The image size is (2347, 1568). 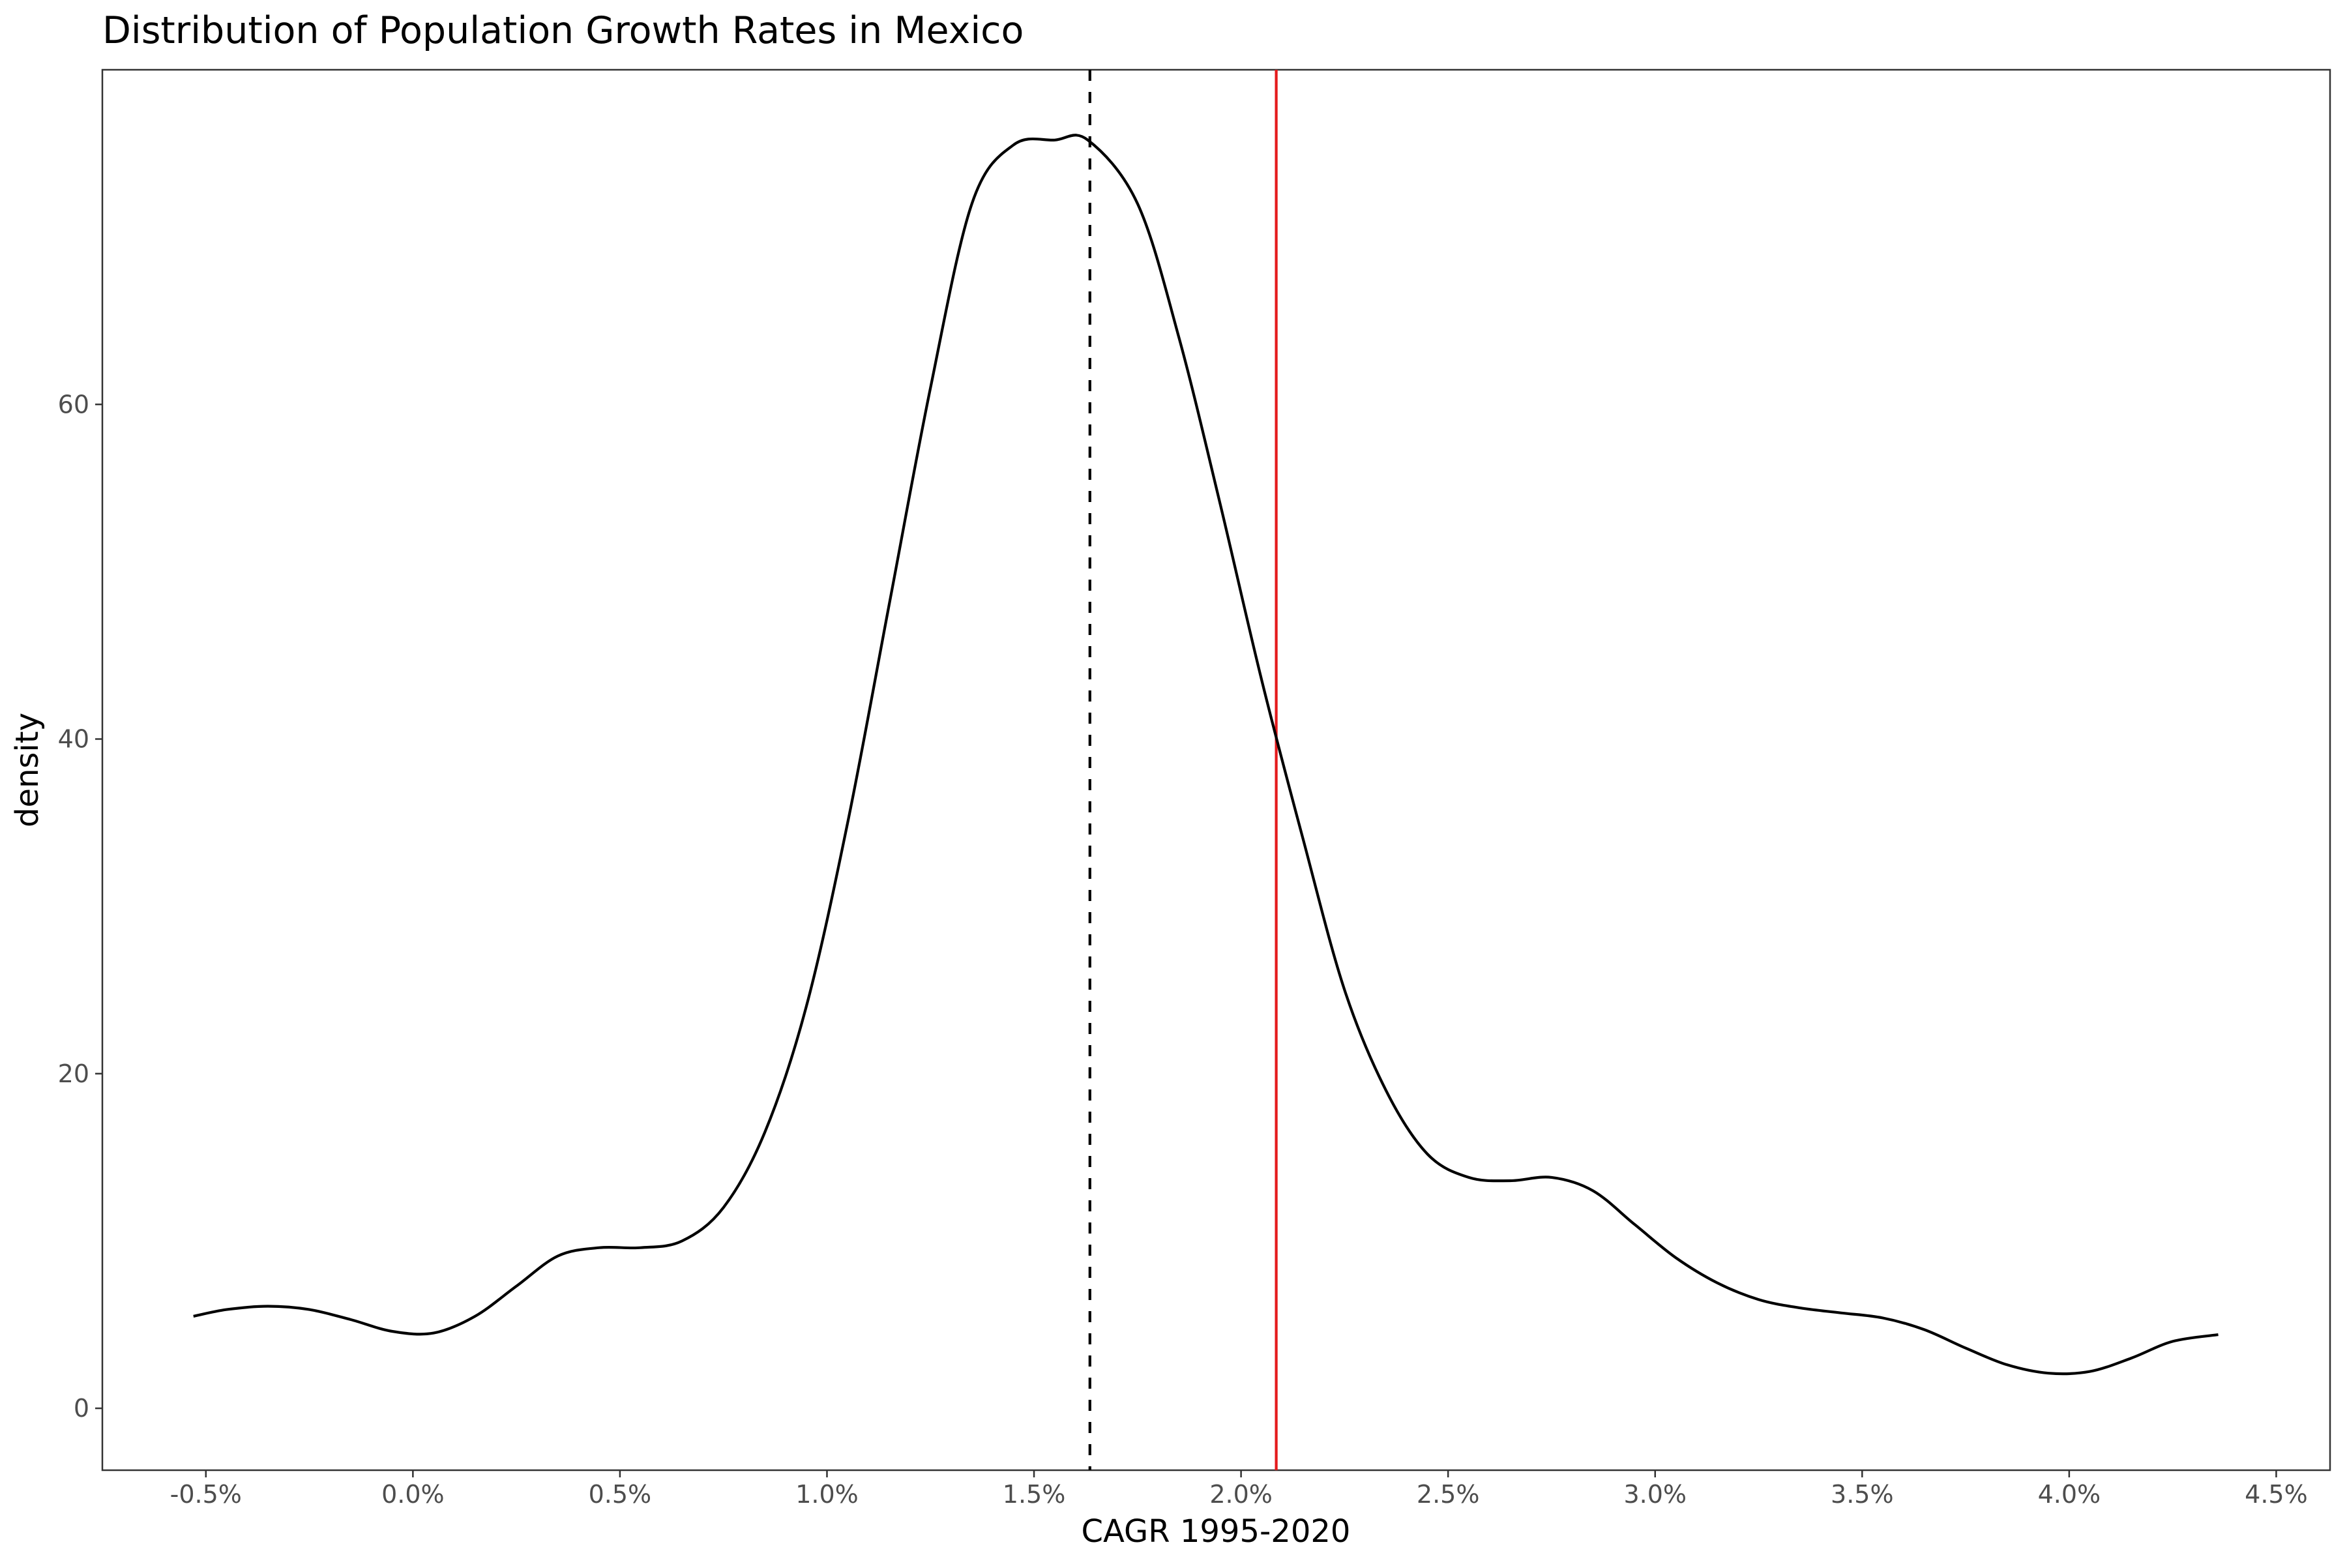 What do you see at coordinates (620, 1494) in the screenshot?
I see `x-tick-label: 0.5%` at bounding box center [620, 1494].